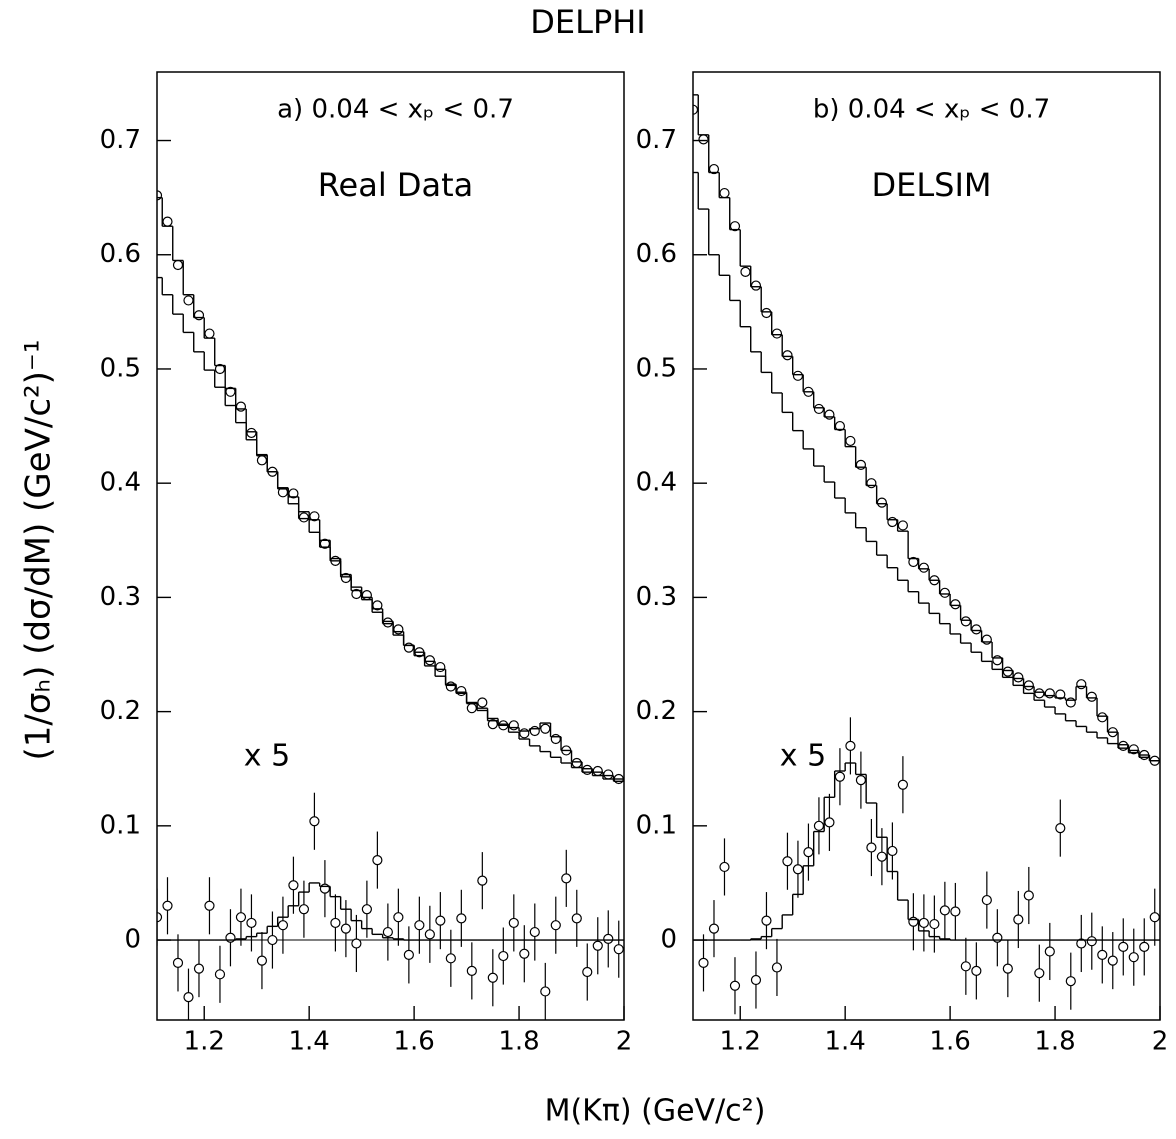 This screenshot has width=1176, height=1139. What do you see at coordinates (656, 254) in the screenshot?
I see `y-tick-label: 0.6` at bounding box center [656, 254].